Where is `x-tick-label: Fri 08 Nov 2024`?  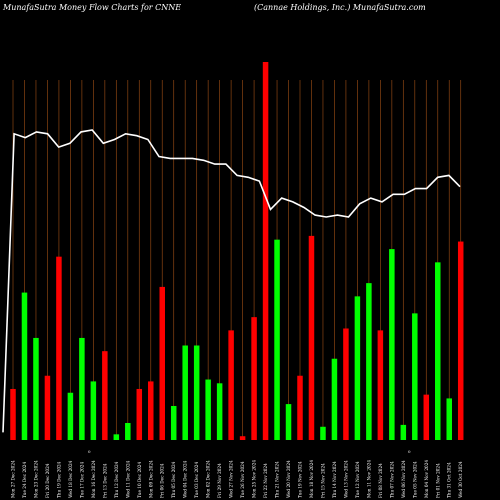 x-tick-label: Fri 08 Nov 2024 is located at coordinates (380, 480).